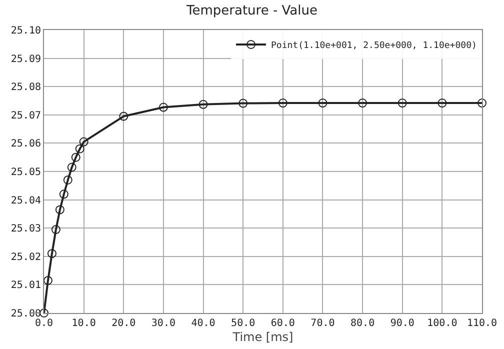 This screenshot has width=504, height=349. I want to click on y-tick-label: 25.10, so click(25, 31).